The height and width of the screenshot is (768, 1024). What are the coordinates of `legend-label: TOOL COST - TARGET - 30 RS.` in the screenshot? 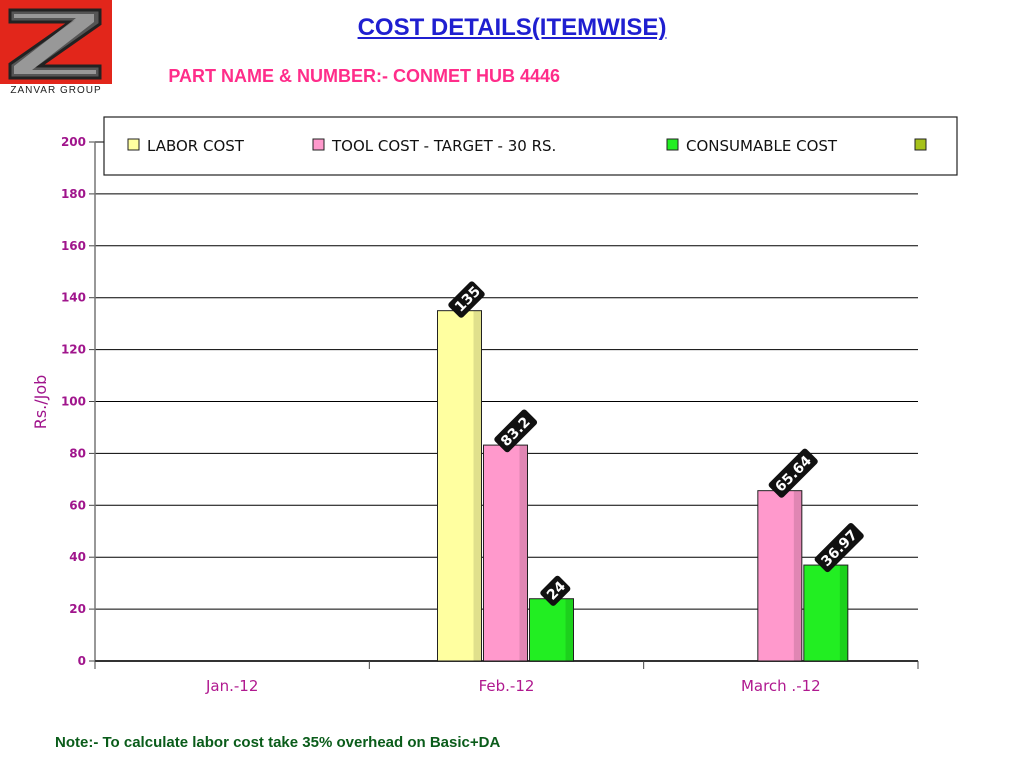 It's located at (443, 146).